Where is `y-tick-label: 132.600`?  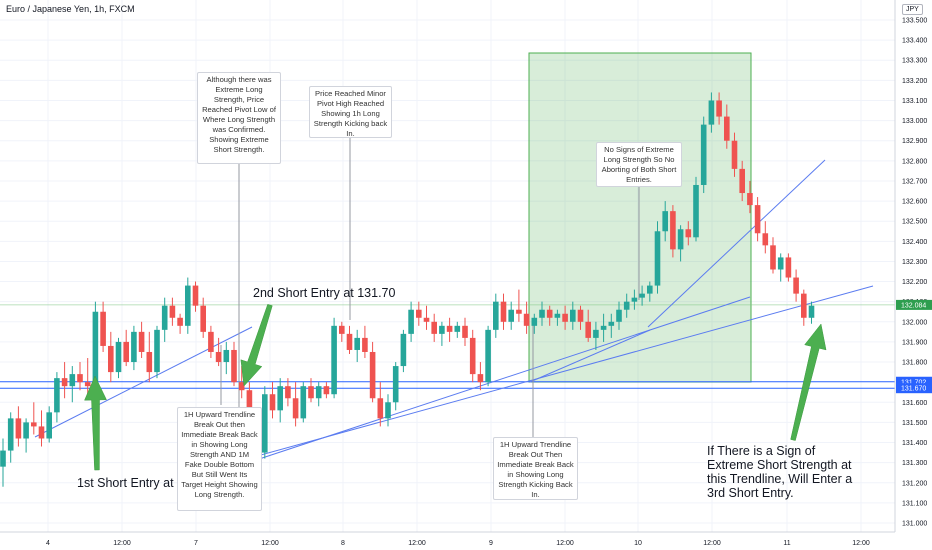
y-tick-label: 132.600 is located at coordinates (914, 202).